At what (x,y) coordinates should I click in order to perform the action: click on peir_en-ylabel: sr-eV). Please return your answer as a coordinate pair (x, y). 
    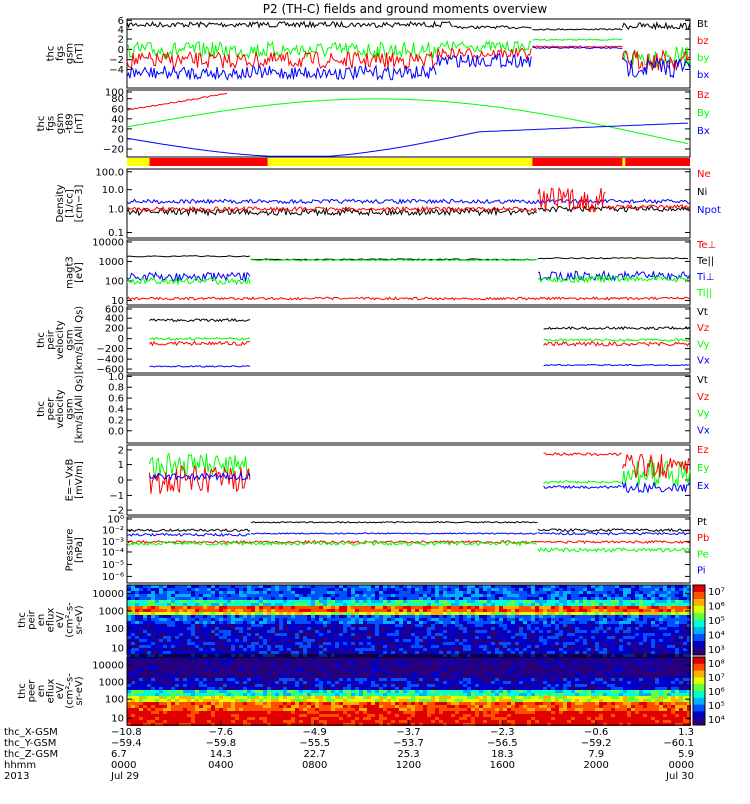
    Looking at the image, I should click on (79, 619).